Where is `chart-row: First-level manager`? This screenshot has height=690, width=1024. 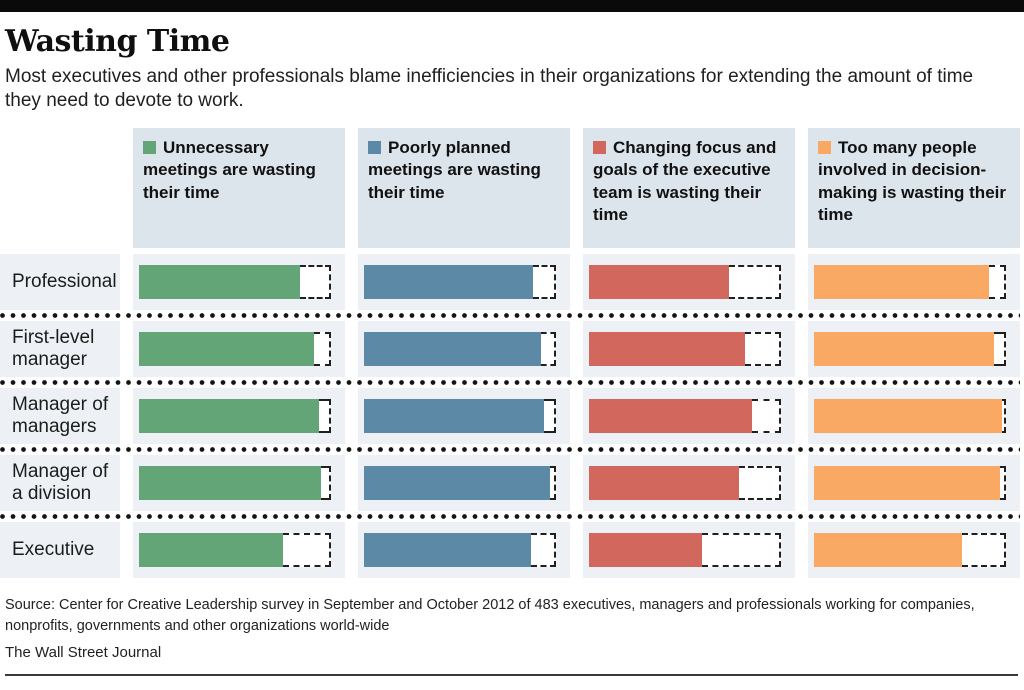
chart-row: First-level manager is located at coordinates (510, 348).